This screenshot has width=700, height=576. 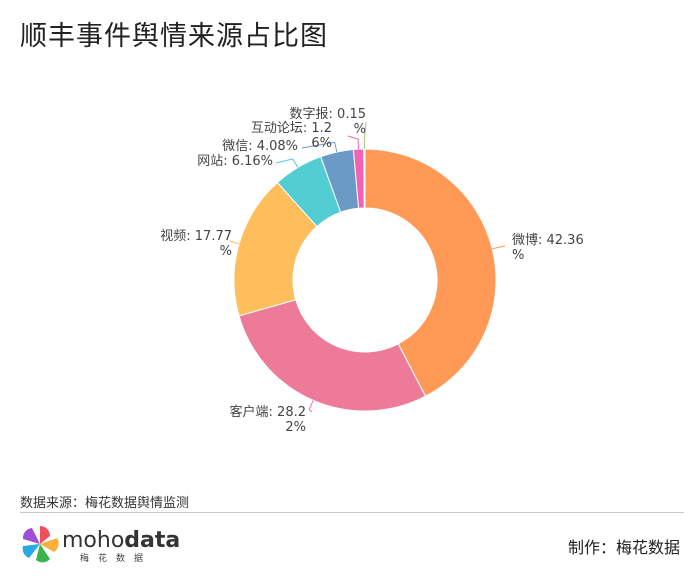 What do you see at coordinates (105, 503) in the screenshot?
I see `data-source: 数据来源：梅花数据舆情监测` at bounding box center [105, 503].